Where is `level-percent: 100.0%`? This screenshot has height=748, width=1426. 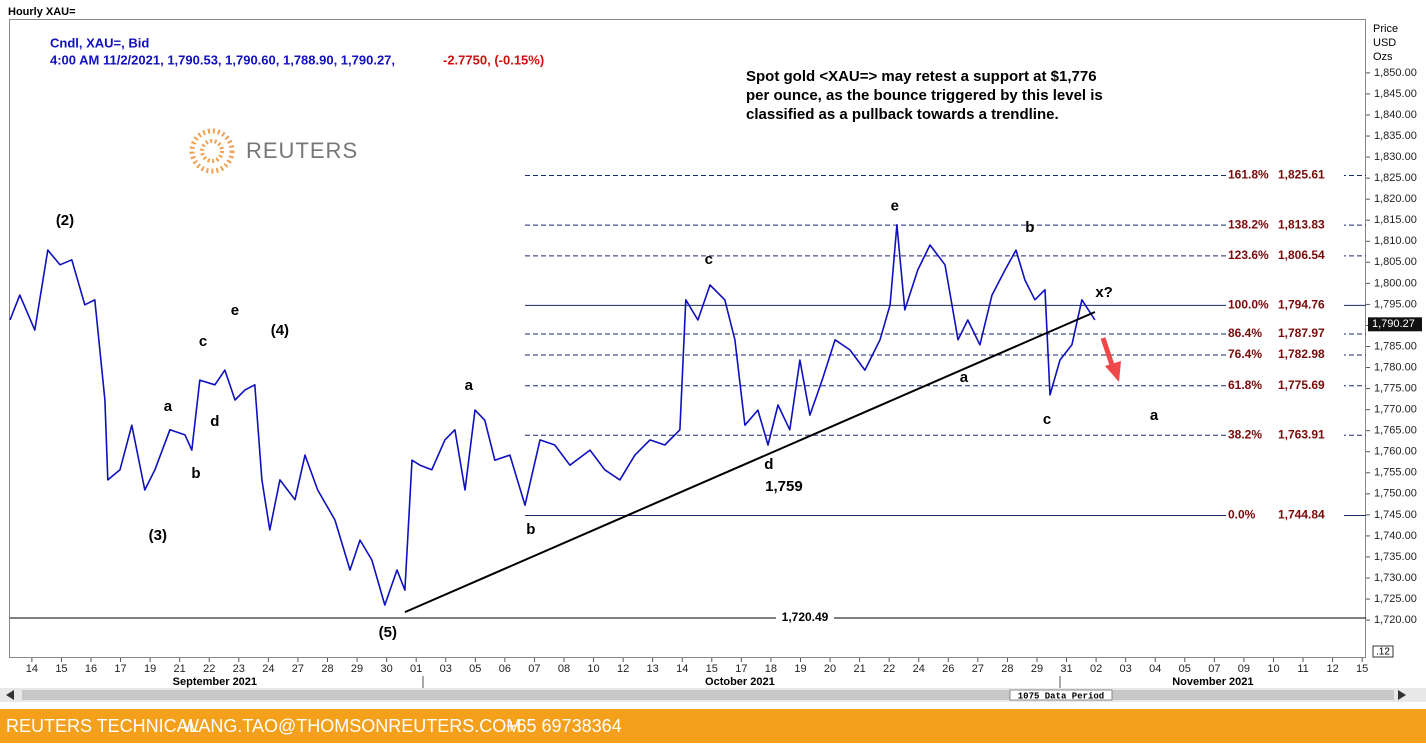
level-percent: 100.0% is located at coordinates (1248, 305).